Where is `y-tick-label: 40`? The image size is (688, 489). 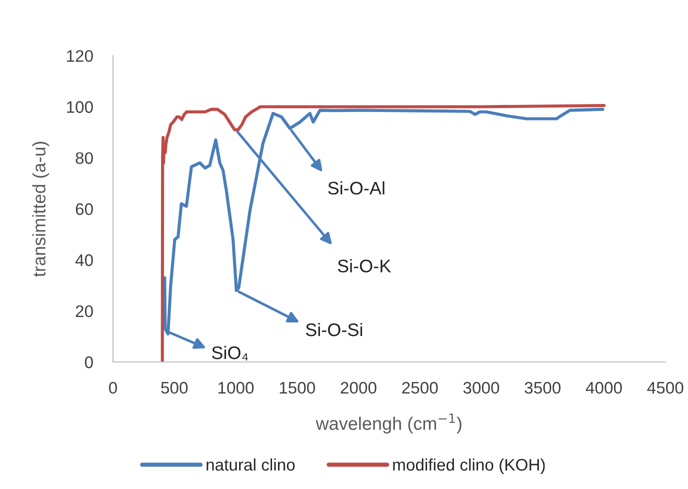
y-tick-label: 40 is located at coordinates (84, 260).